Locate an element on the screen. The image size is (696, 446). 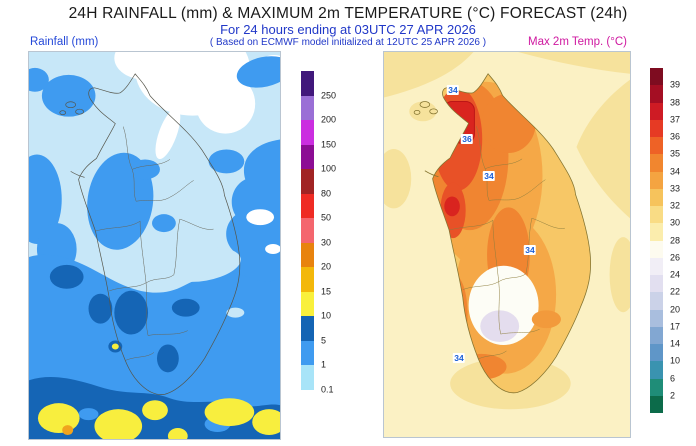
rainfall-panel-label: Rainfall (mm) is located at coordinates (64, 42).